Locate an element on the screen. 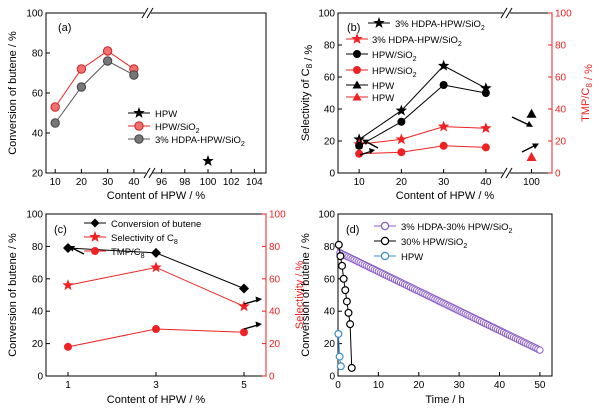  legend-d-hdpa-circle-icon is located at coordinates (385, 226).